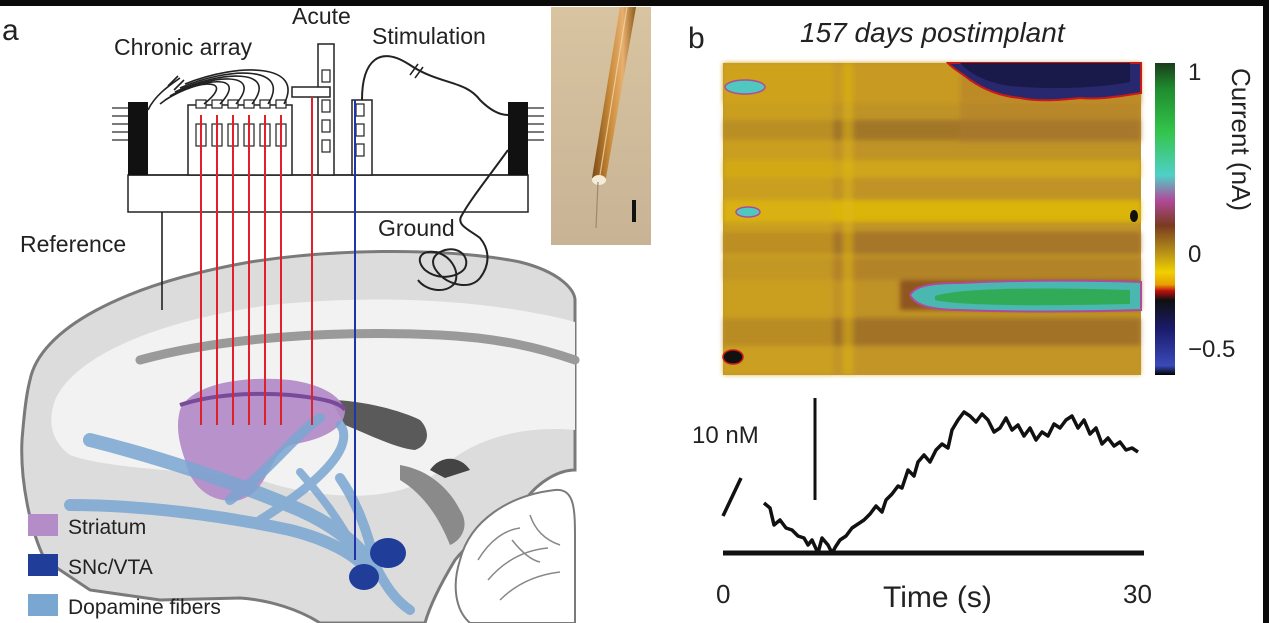 The image size is (1269, 623). Describe the element at coordinates (138, 138) in the screenshot. I see `left-connector` at that location.